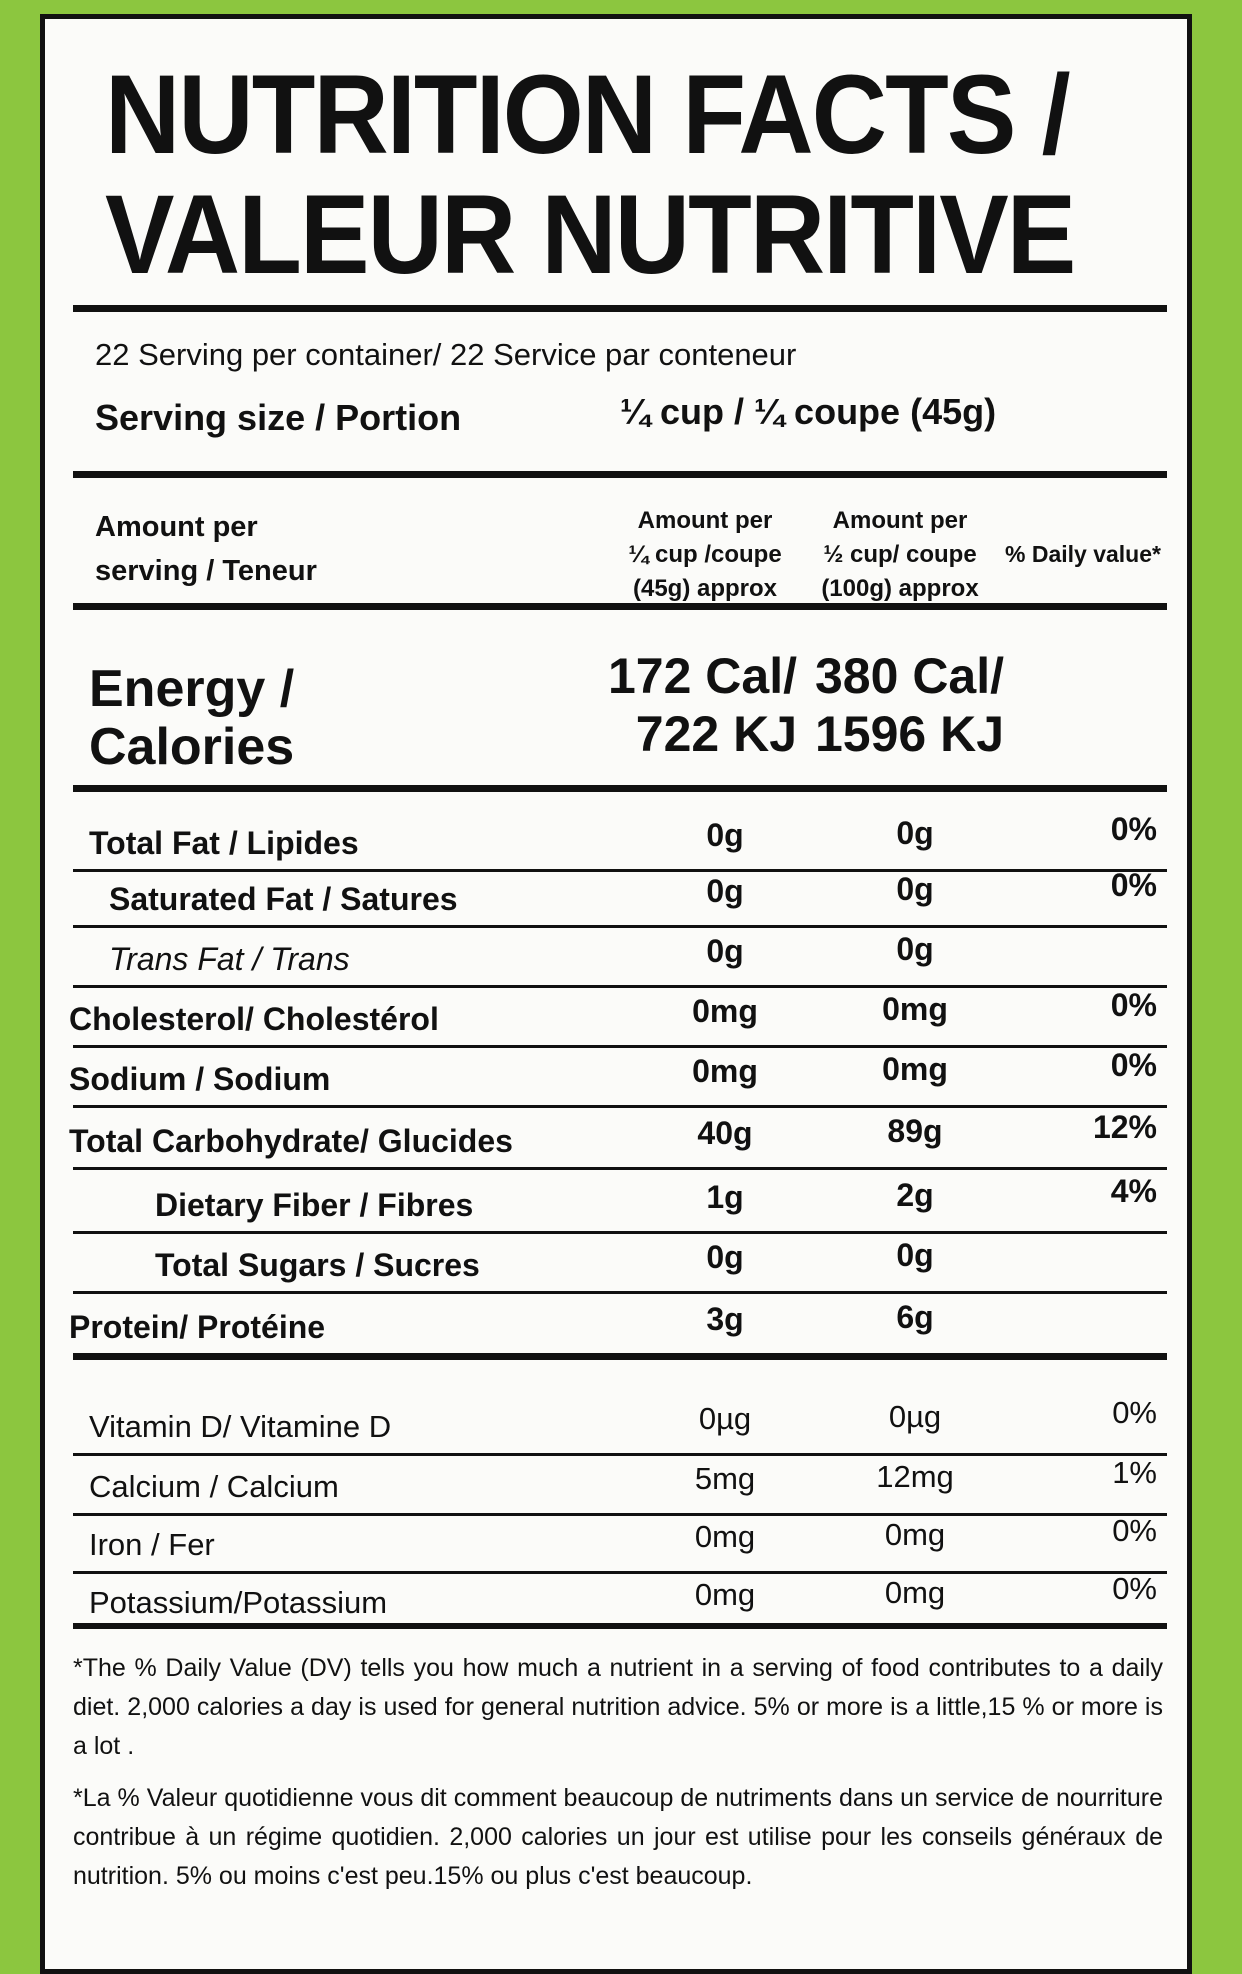  I want to click on daily-value: 12%, so click(1124, 1127).